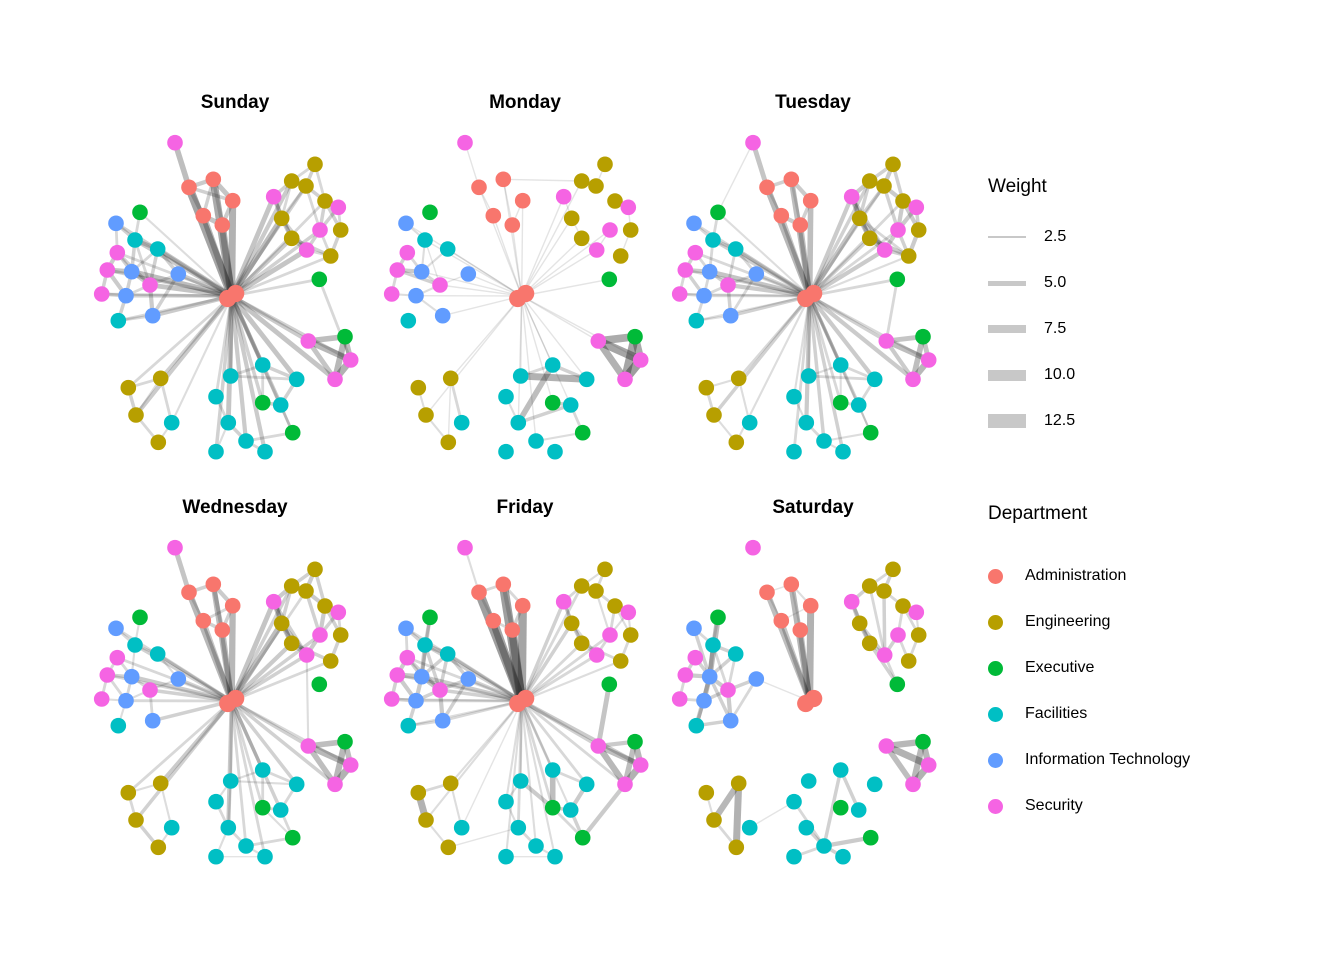 The image size is (1344, 960). What do you see at coordinates (525, 102) in the screenshot?
I see `facet-title-monday: Monday` at bounding box center [525, 102].